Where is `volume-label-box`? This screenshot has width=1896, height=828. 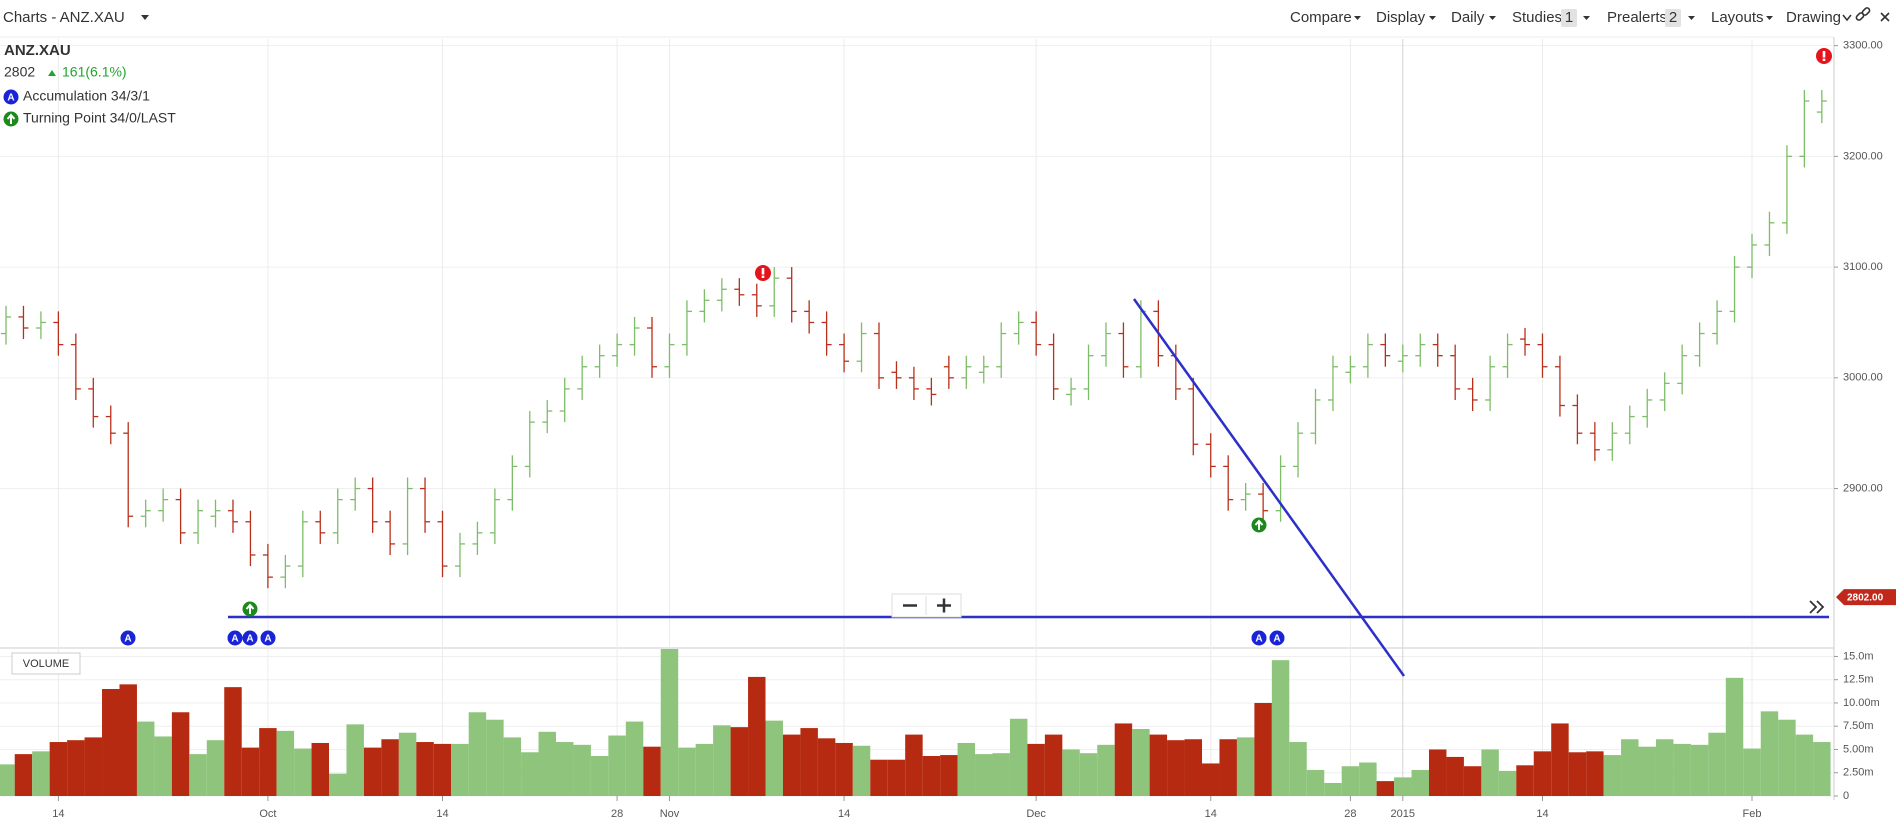
volume-label-box is located at coordinates (46, 663).